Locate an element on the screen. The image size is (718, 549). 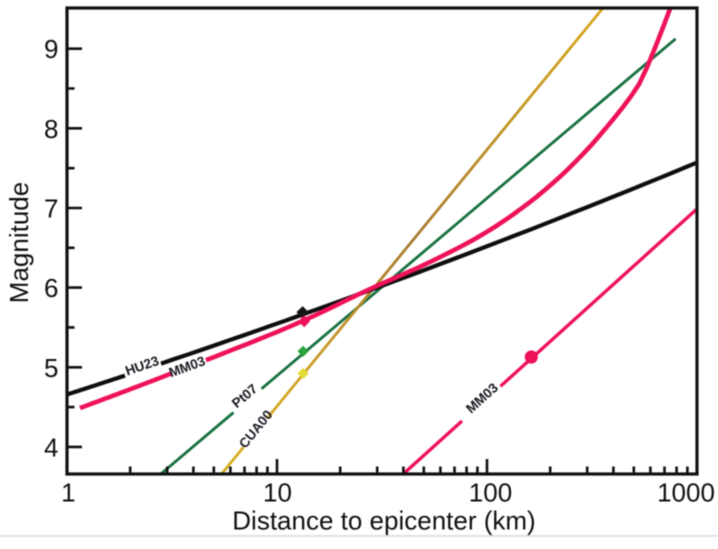
svg-text: Magnitude is located at coordinates (19, 242).